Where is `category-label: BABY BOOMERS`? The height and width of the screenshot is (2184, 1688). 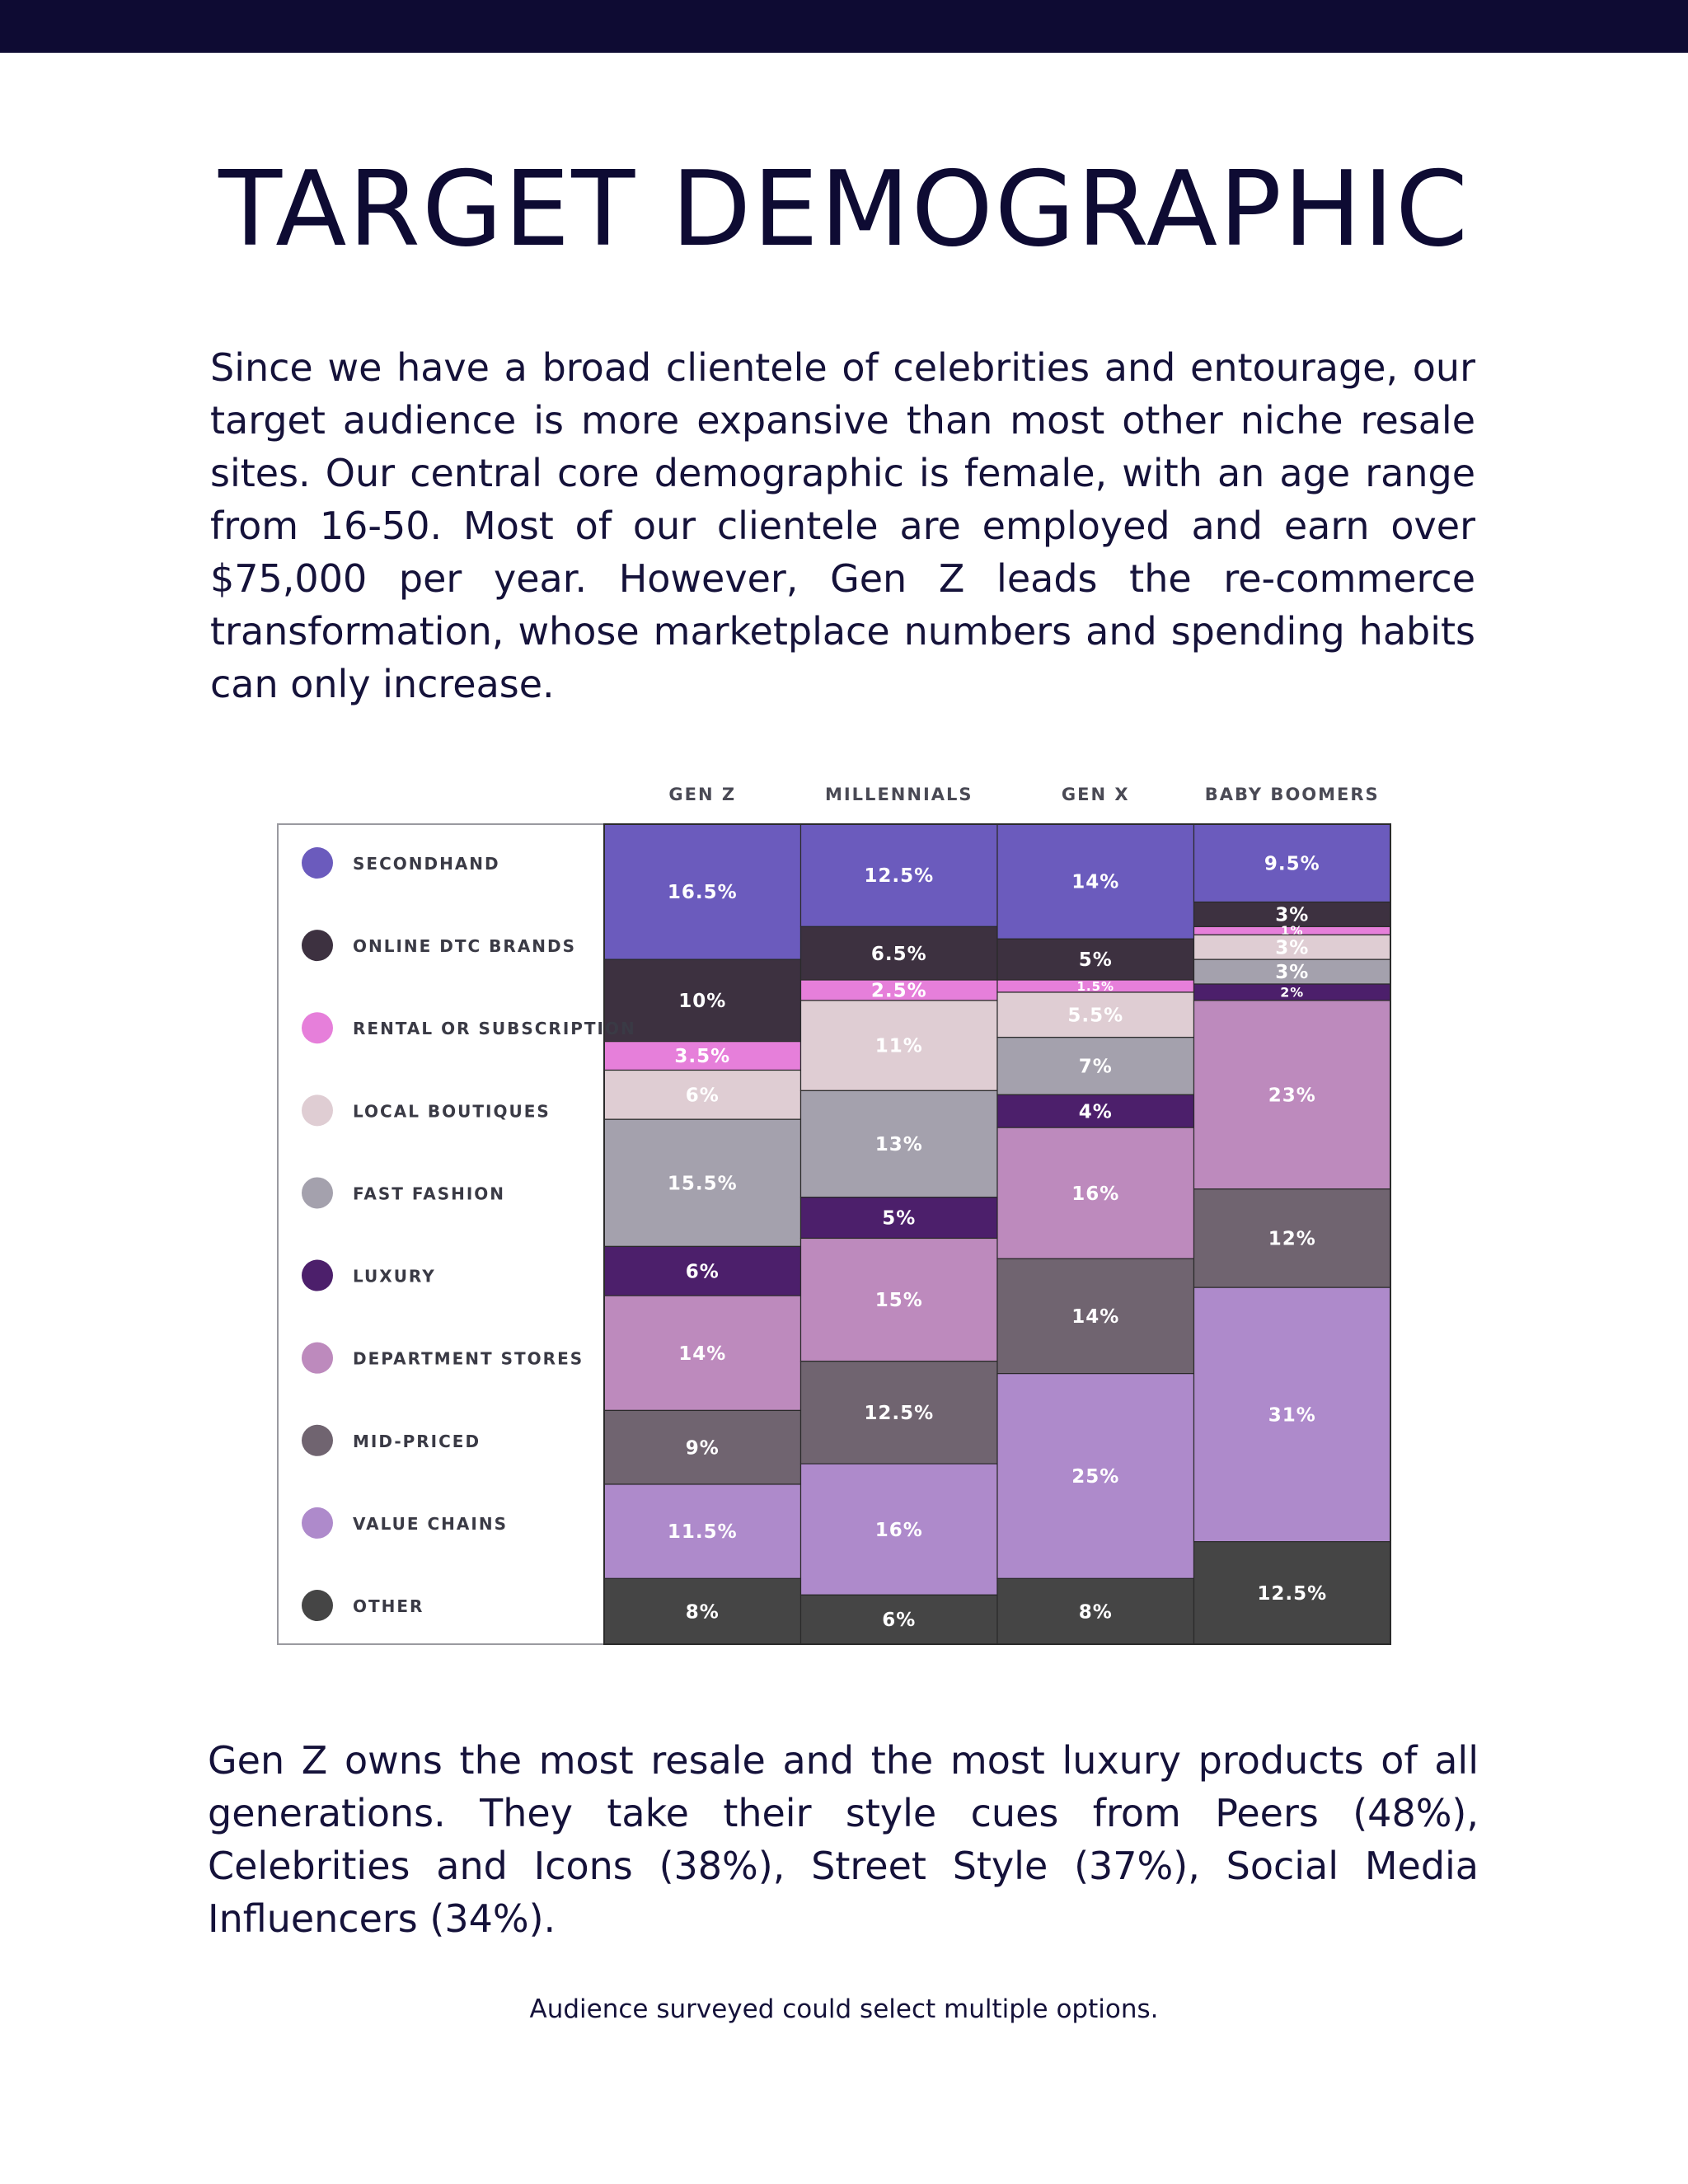 category-label: BABY BOOMERS is located at coordinates (1293, 794).